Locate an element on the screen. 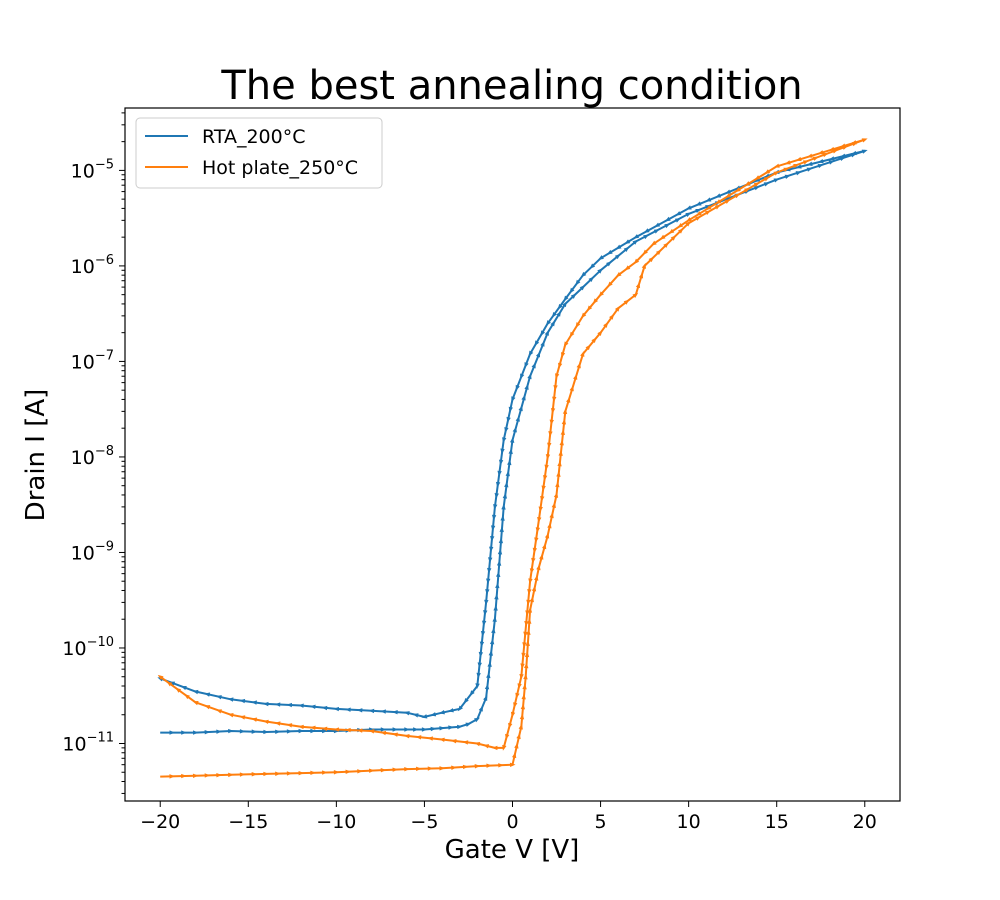 The height and width of the screenshot is (900, 1000). x-tick-label: −10 is located at coordinates (336, 822).